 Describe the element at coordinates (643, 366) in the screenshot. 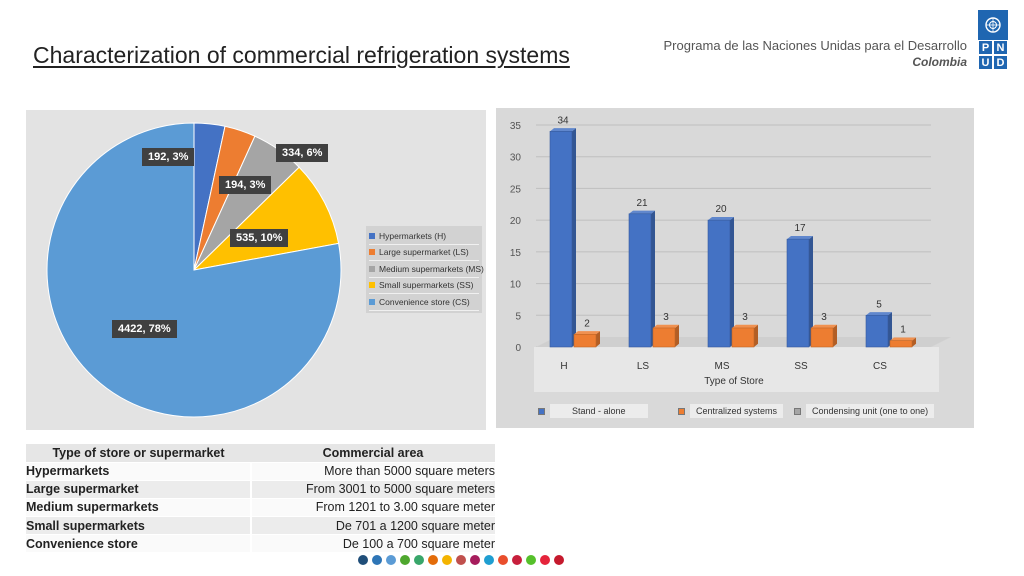

I see `x-tick-label: LS` at that location.